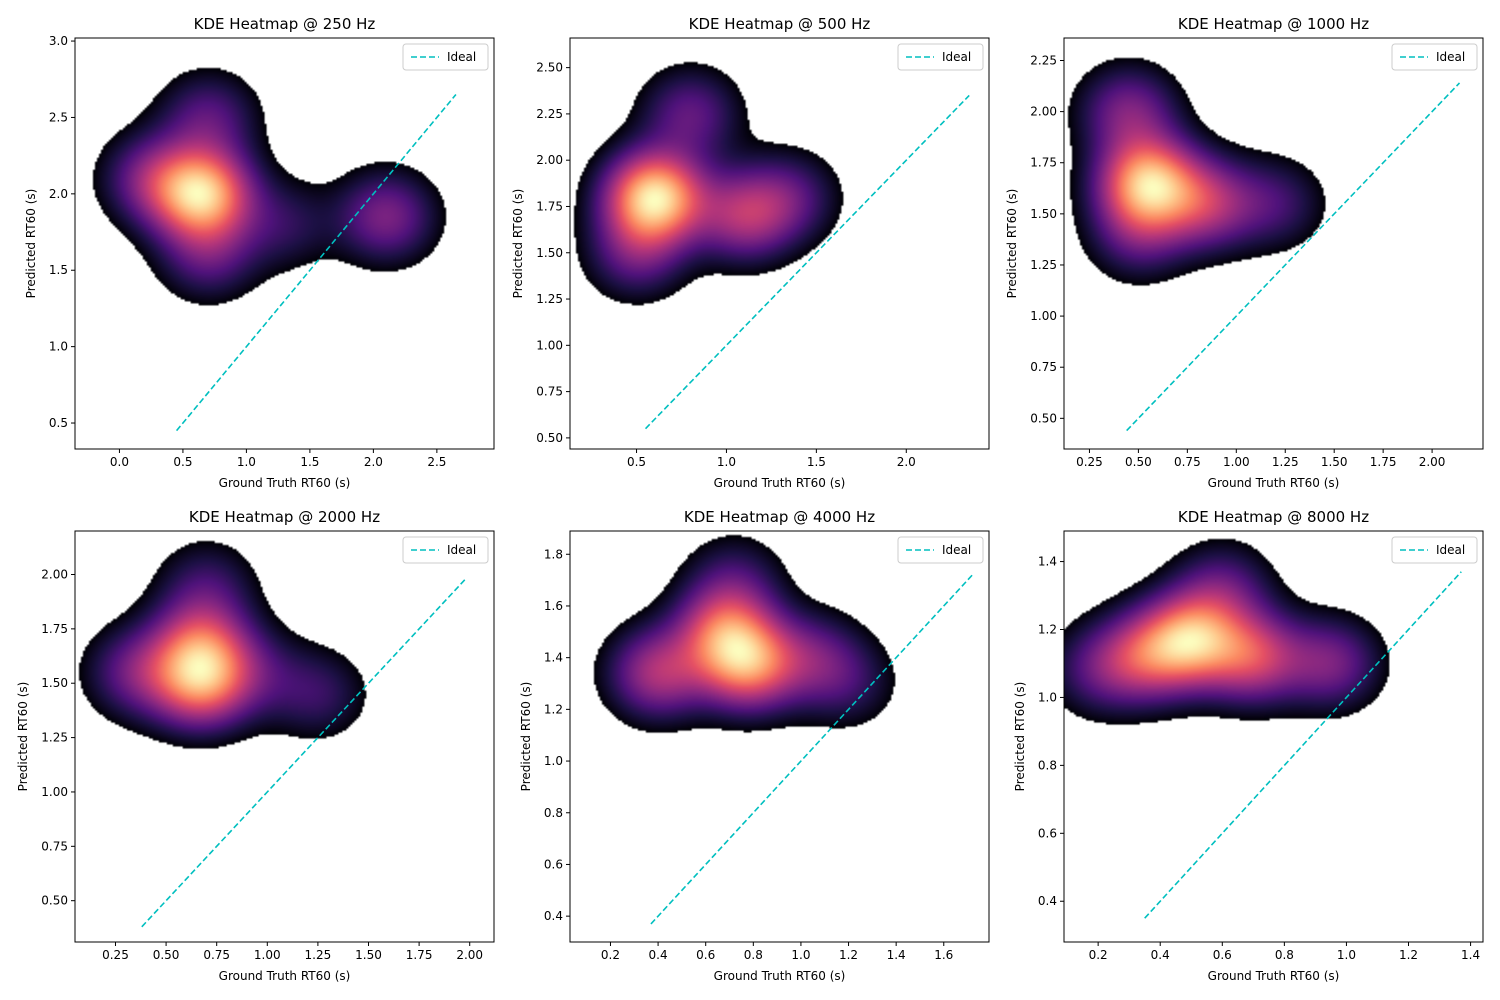 The image size is (1500, 1000). I want to click on x-tick-label: 1.50, so click(368, 955).